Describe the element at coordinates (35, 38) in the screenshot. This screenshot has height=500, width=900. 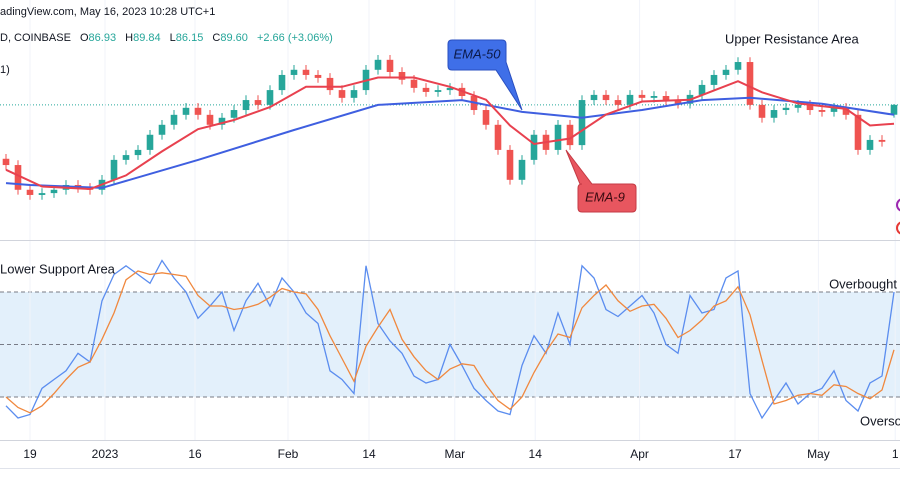
I see `symbol: D, COINBASE` at that location.